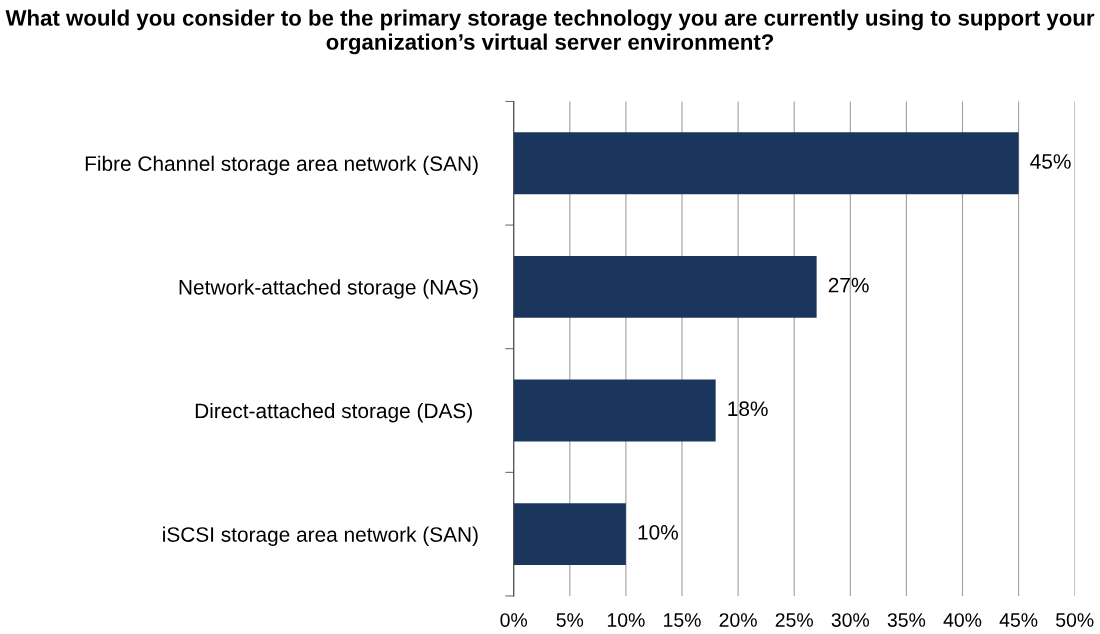 The image size is (1100, 634). What do you see at coordinates (514, 620) in the screenshot?
I see `x-tick-label: 0%` at bounding box center [514, 620].